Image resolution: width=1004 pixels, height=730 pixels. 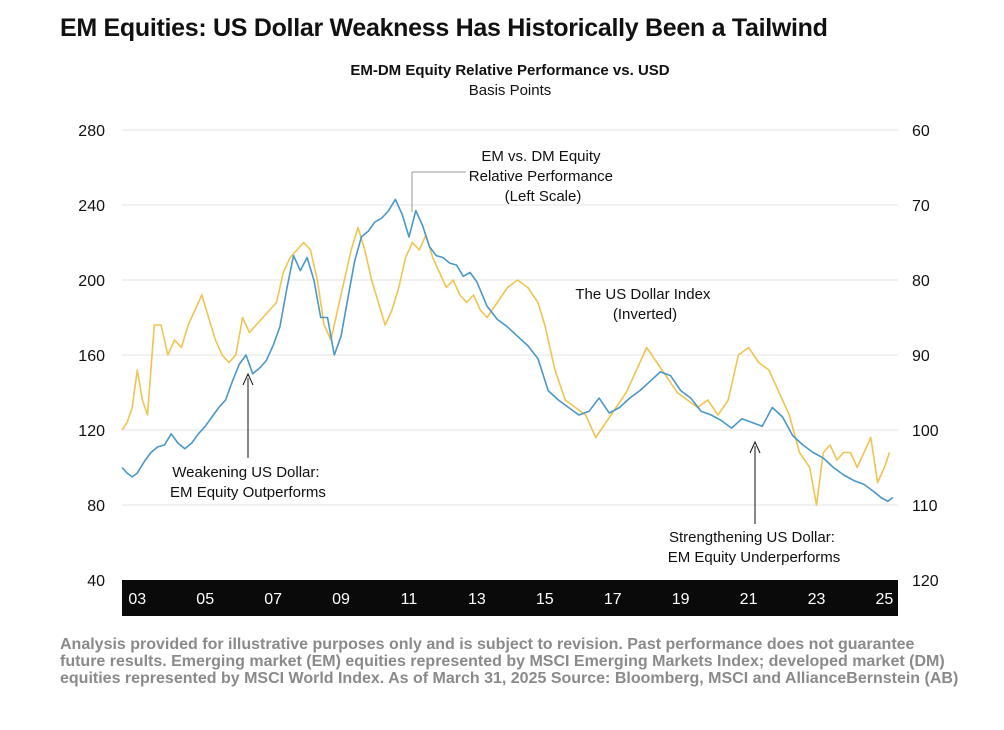 I want to click on x-tick-label: 17, so click(x=613, y=599).